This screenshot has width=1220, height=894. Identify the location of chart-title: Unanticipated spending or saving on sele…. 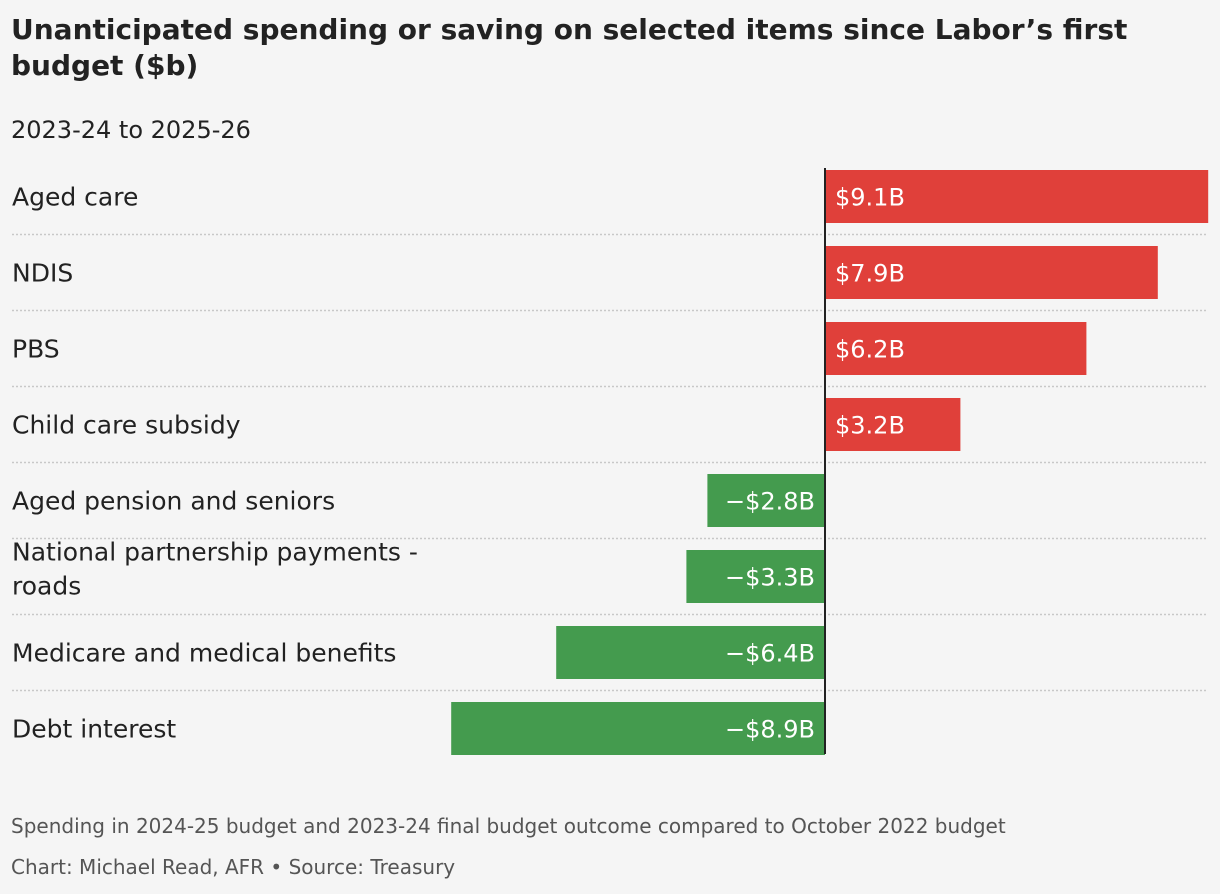
(569, 47).